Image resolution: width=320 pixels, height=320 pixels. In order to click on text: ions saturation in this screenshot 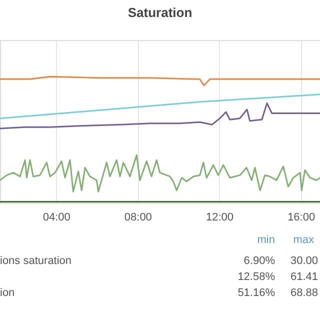, I will do `click(36, 261)`.